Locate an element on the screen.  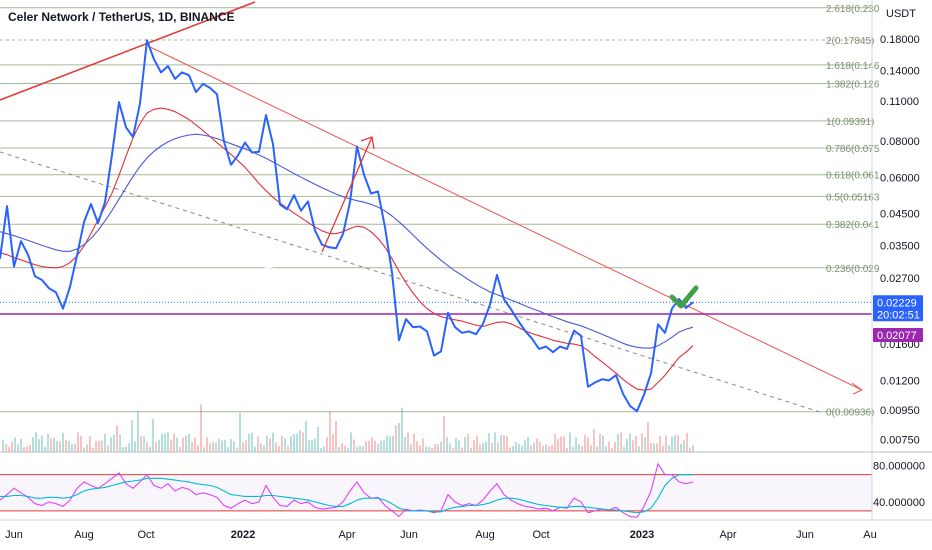
trendline-arrowhead is located at coordinates (857, 388).